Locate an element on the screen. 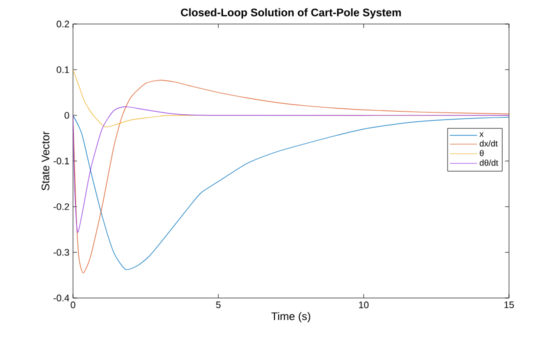 The width and height of the screenshot is (560, 337). y-tick-label: -0.3 is located at coordinates (62, 252).